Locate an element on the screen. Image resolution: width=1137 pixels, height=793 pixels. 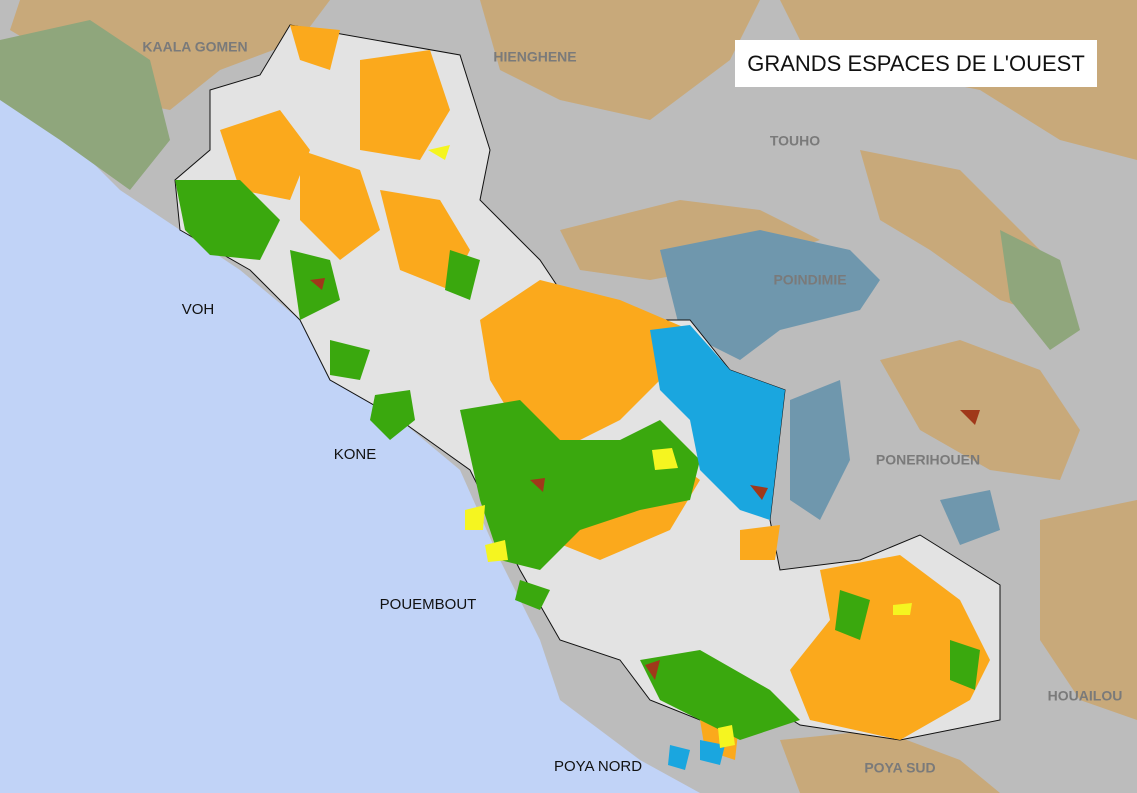
title-box is located at coordinates (916, 63).